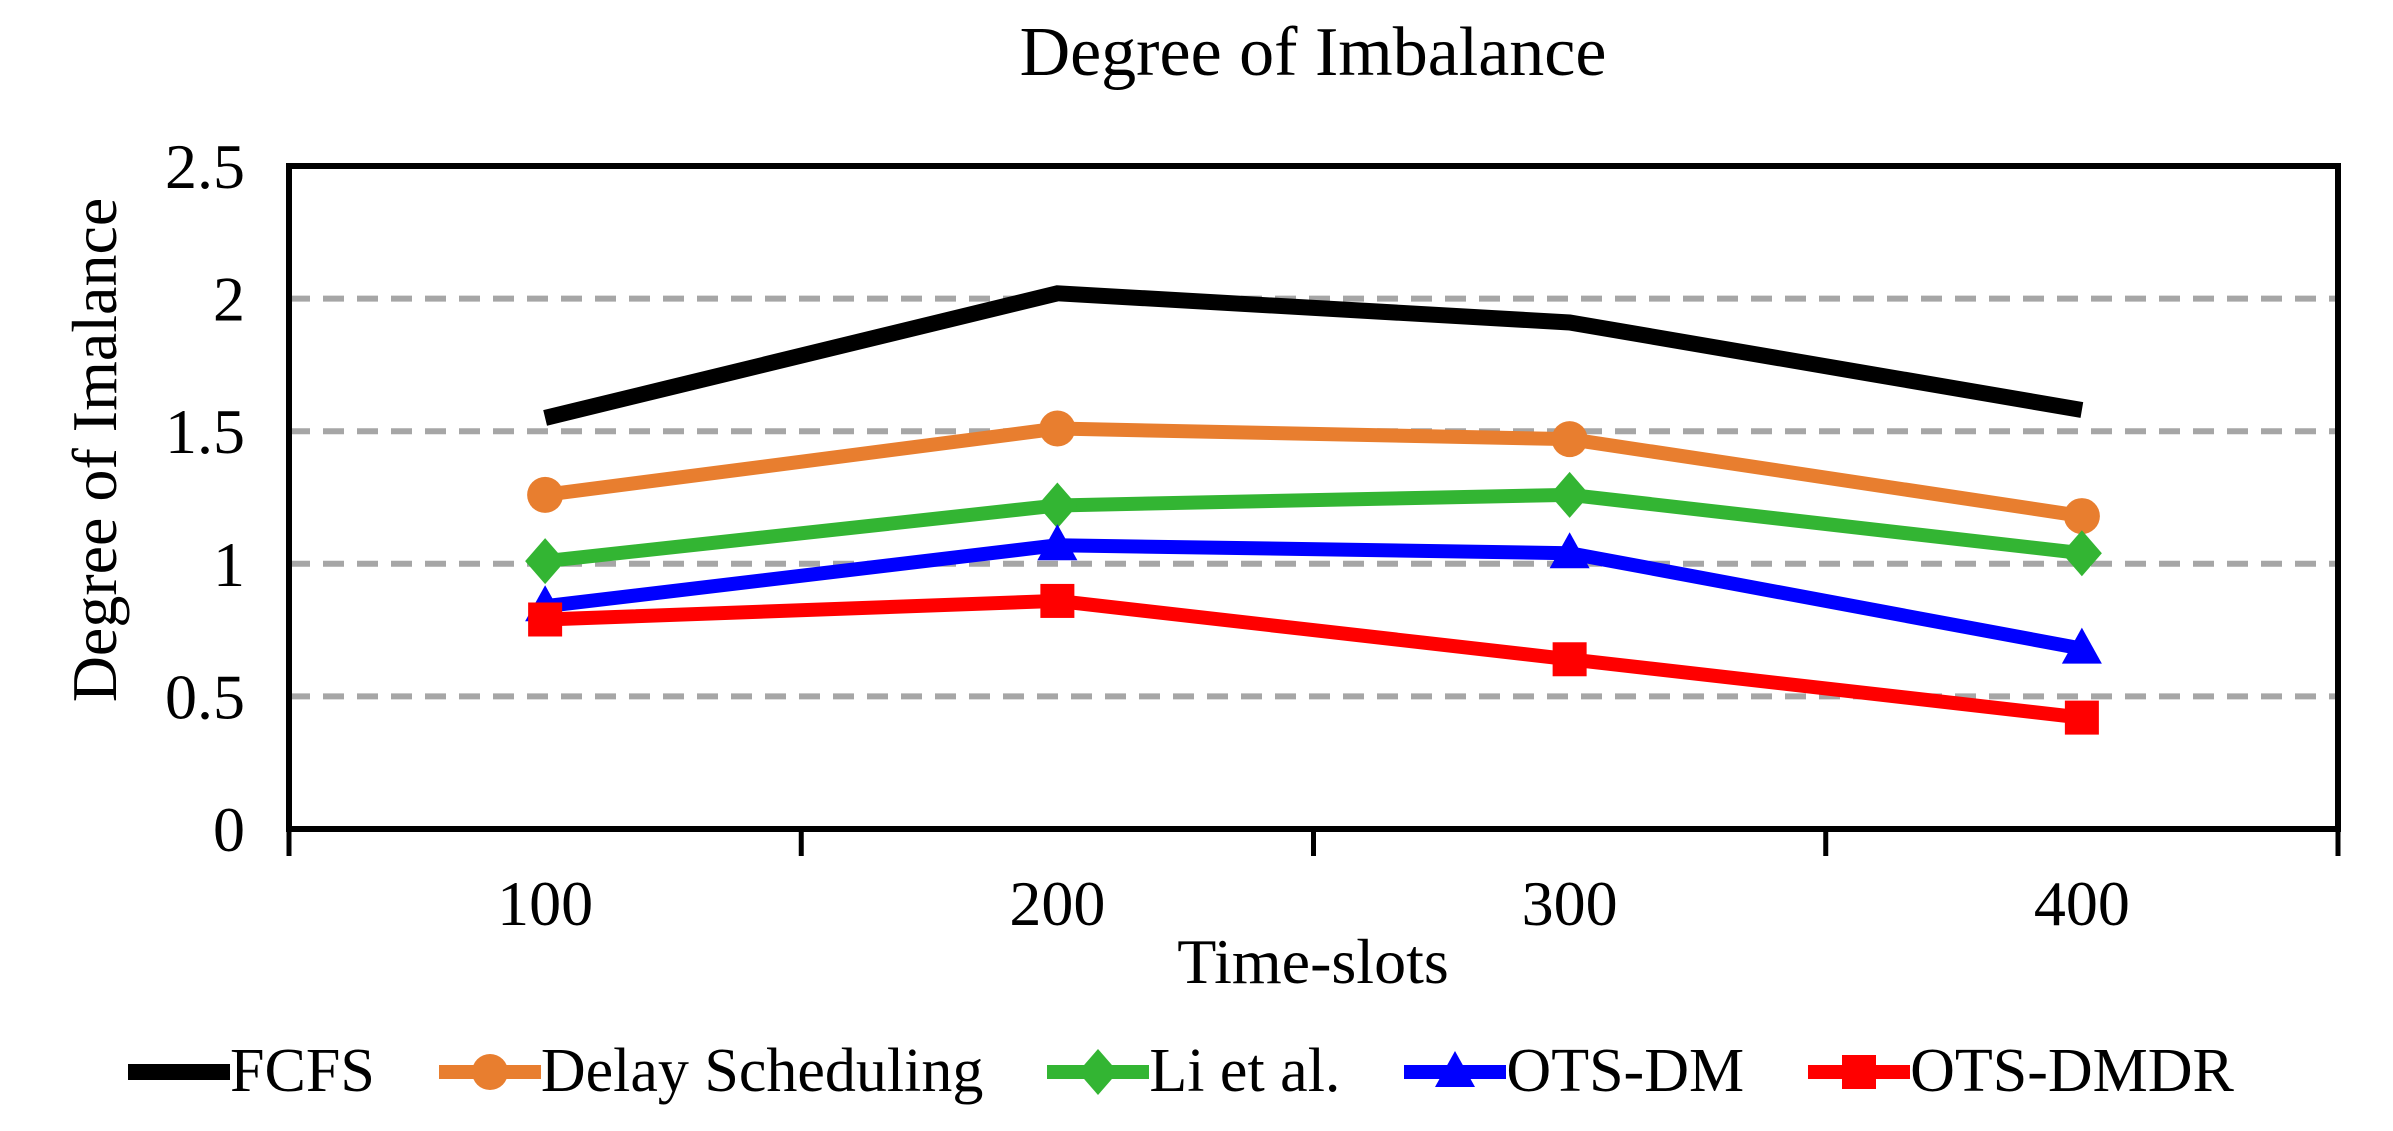 The image size is (2393, 1131). I want to click on y-tick-label: 1, so click(229, 564).